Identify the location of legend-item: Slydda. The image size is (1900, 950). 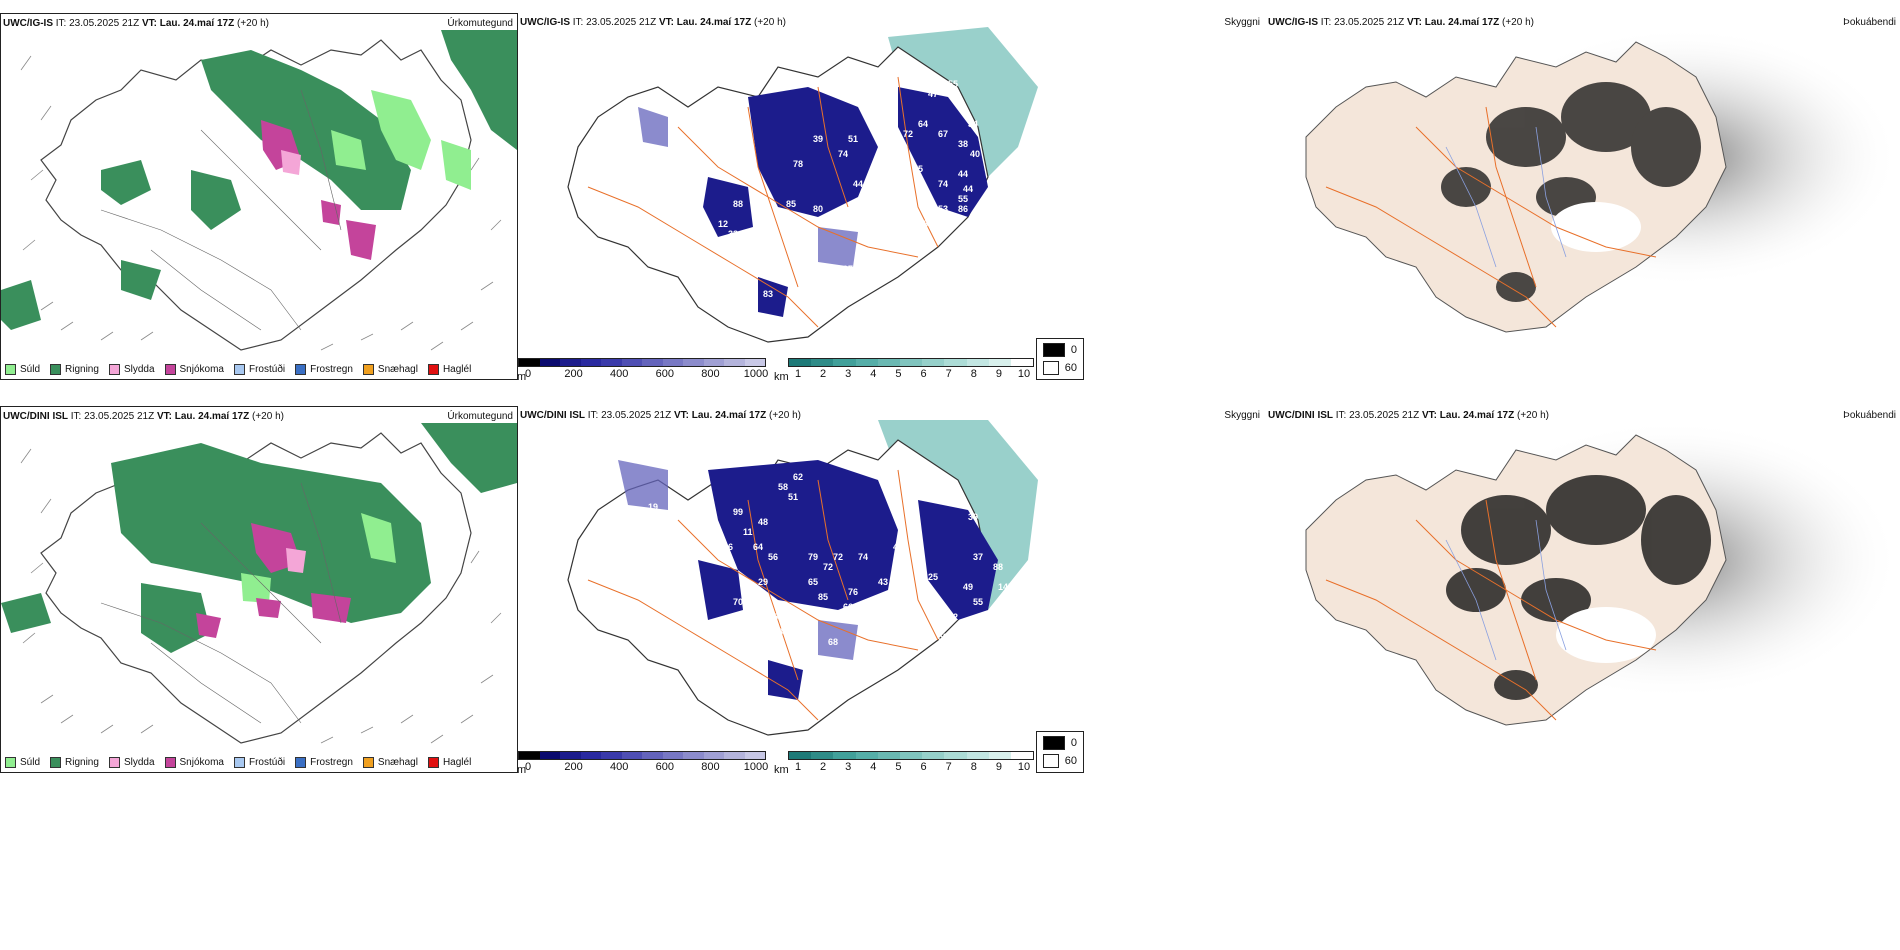
(131, 369).